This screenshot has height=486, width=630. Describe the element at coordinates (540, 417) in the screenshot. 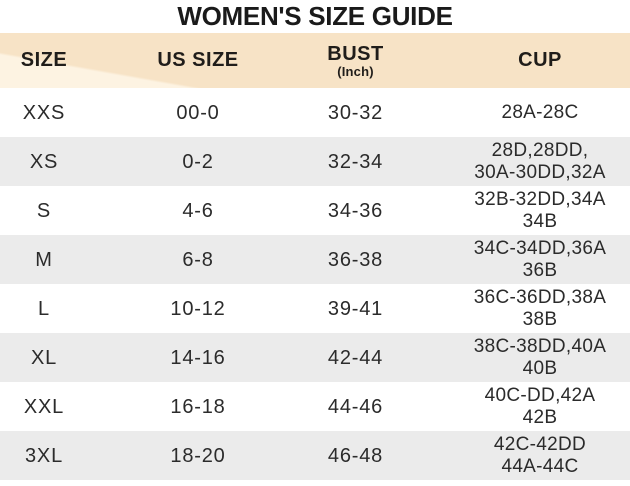

I see `cup-line: 42B` at that location.